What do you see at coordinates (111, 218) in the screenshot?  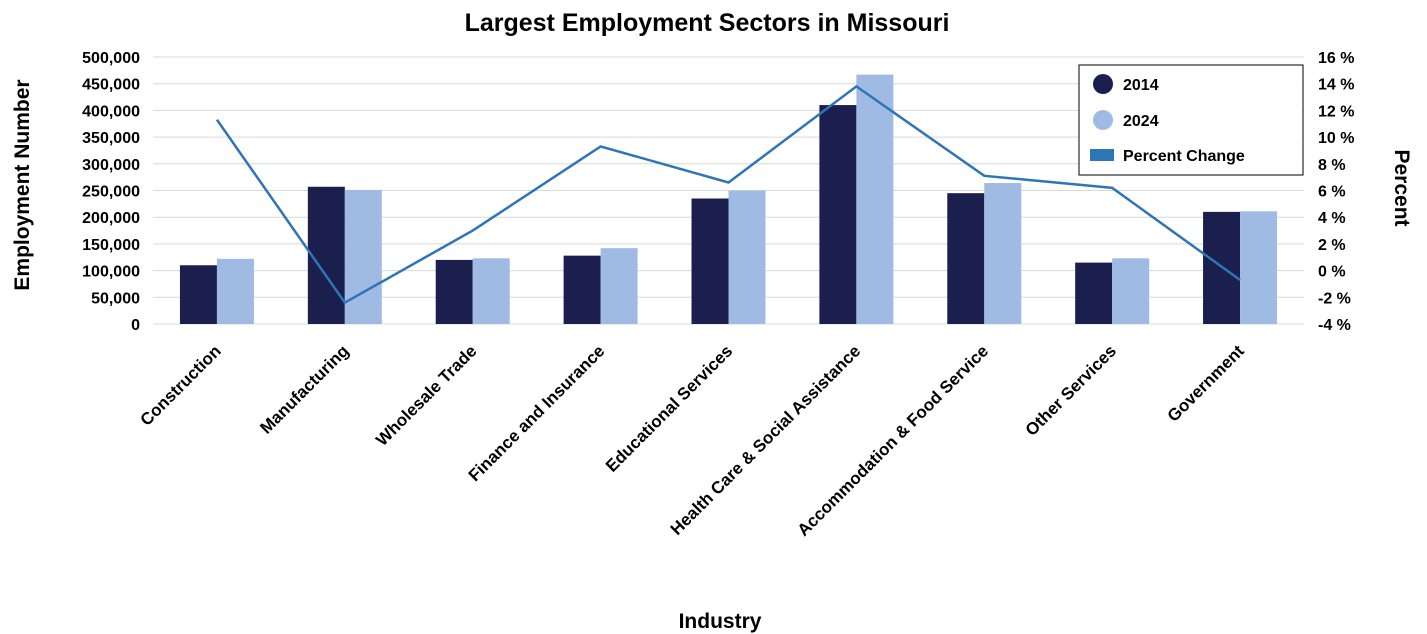 I see `y-tick-label: 200,000` at bounding box center [111, 218].